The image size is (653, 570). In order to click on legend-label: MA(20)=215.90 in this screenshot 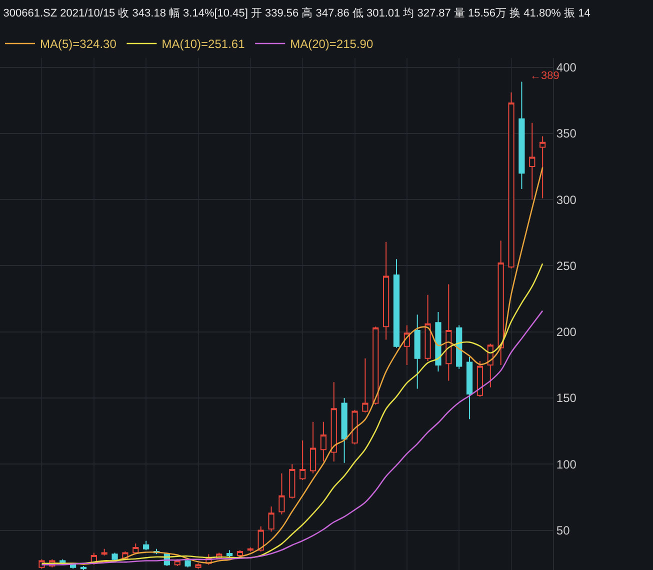, I will do `click(332, 44)`.